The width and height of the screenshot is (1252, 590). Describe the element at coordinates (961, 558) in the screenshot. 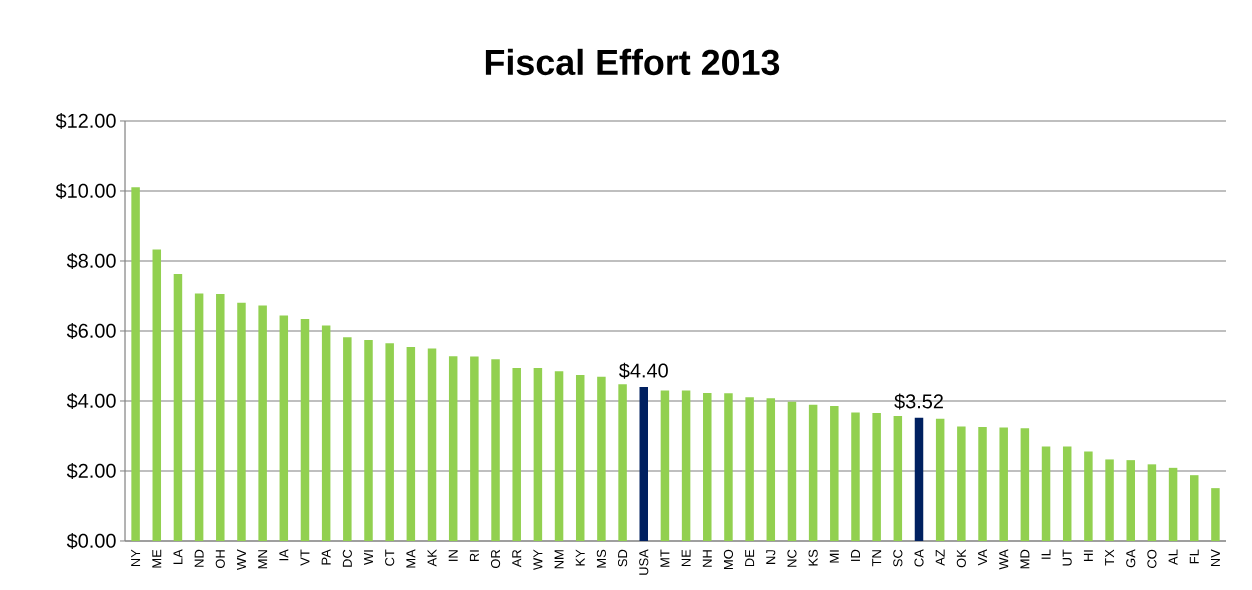

I see `x-tick-label: OK` at that location.